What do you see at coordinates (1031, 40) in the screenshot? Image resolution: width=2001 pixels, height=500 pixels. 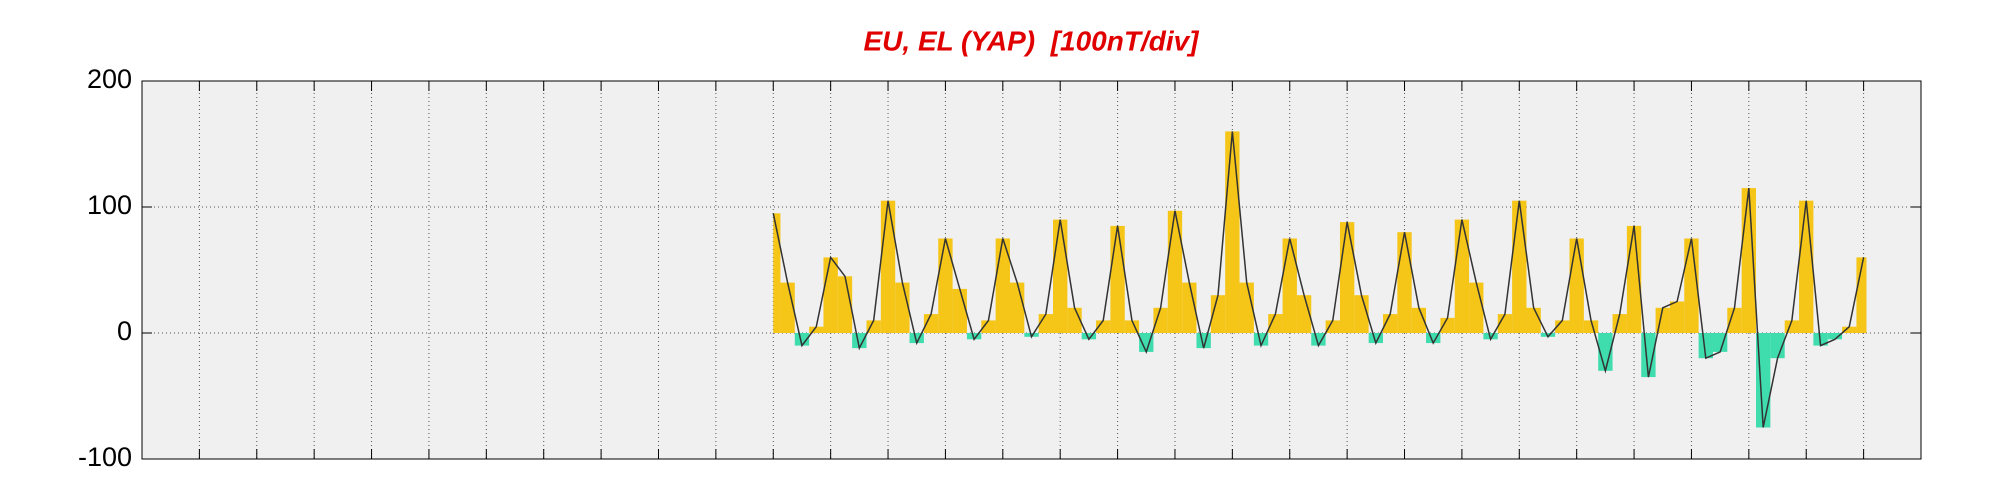 I see `chart-title: EU, EL (YAP) [100nT/div]` at bounding box center [1031, 40].